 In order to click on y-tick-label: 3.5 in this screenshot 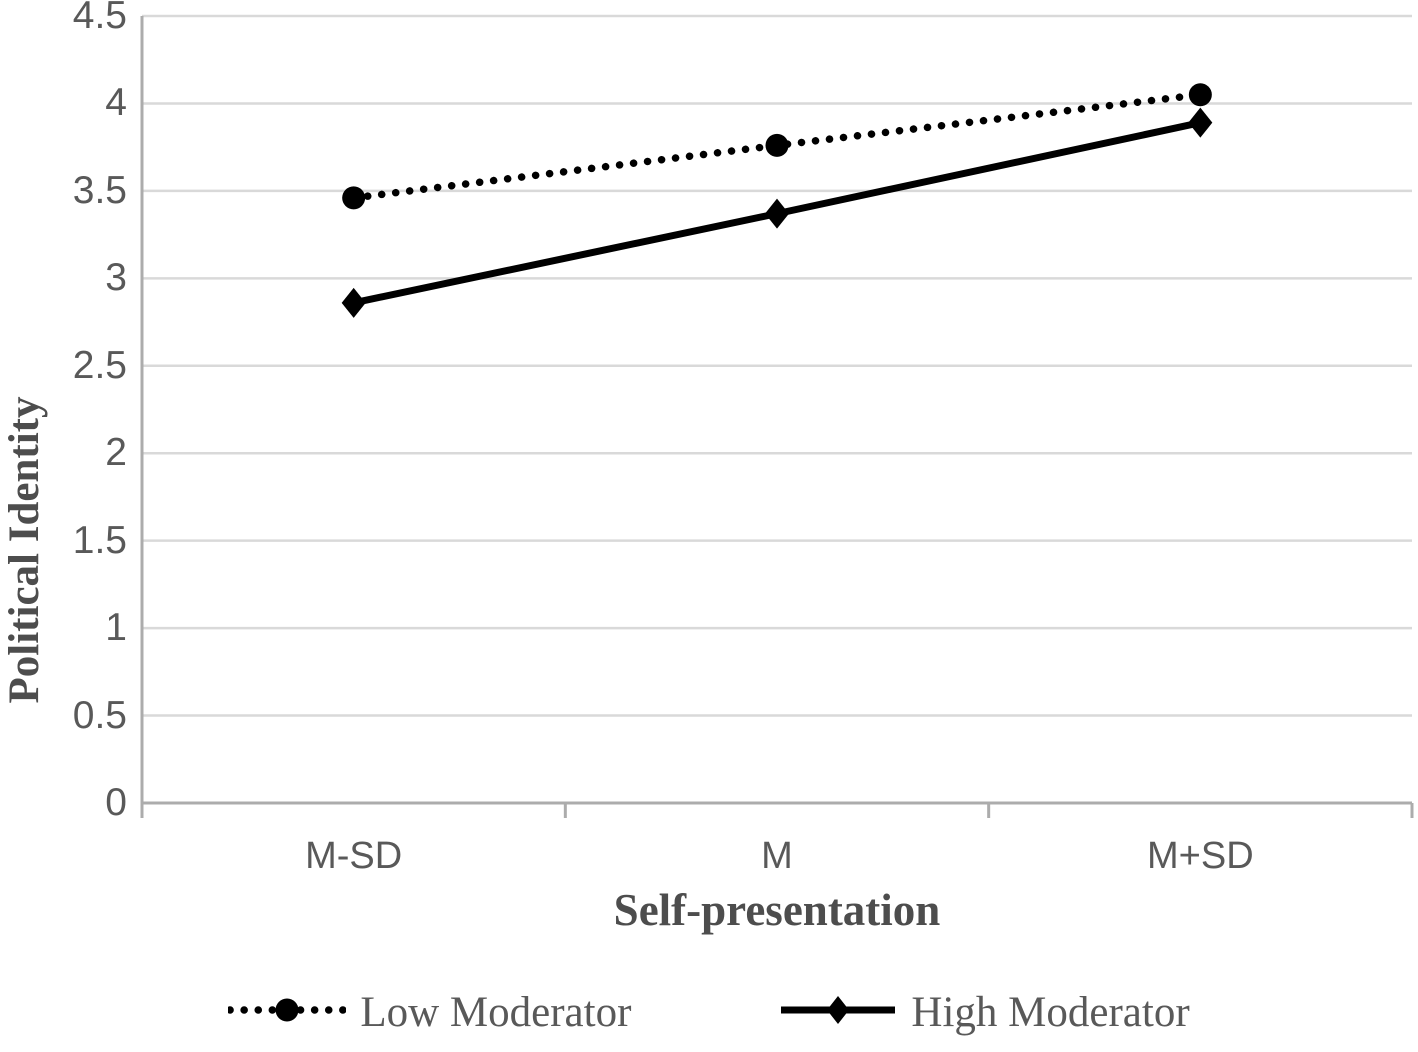, I will do `click(99, 190)`.